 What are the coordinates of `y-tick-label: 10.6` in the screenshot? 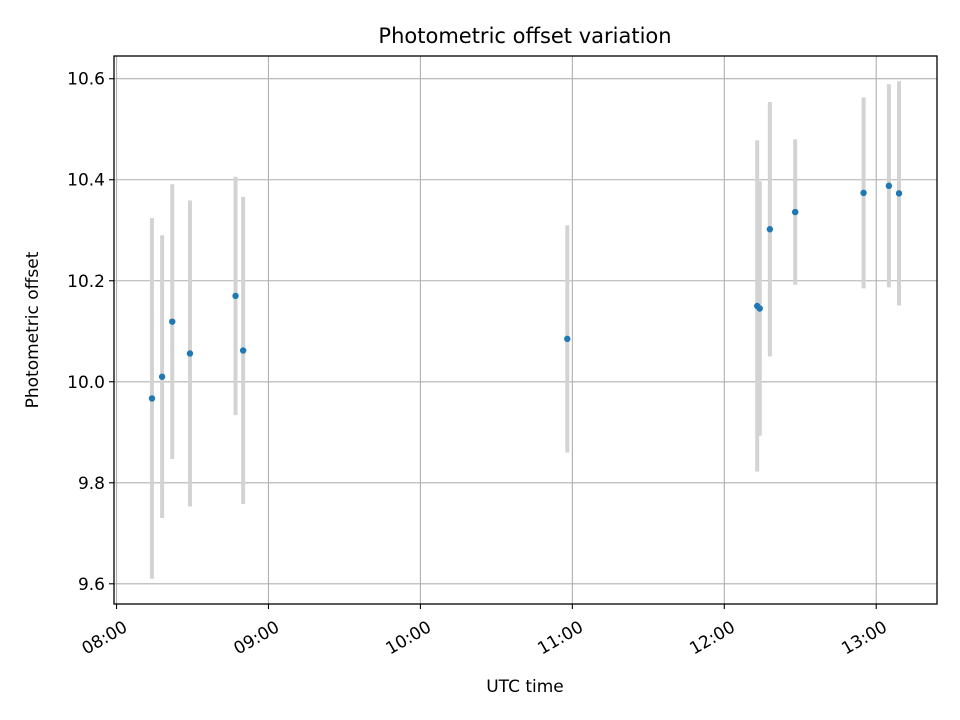 It's located at (86, 80).